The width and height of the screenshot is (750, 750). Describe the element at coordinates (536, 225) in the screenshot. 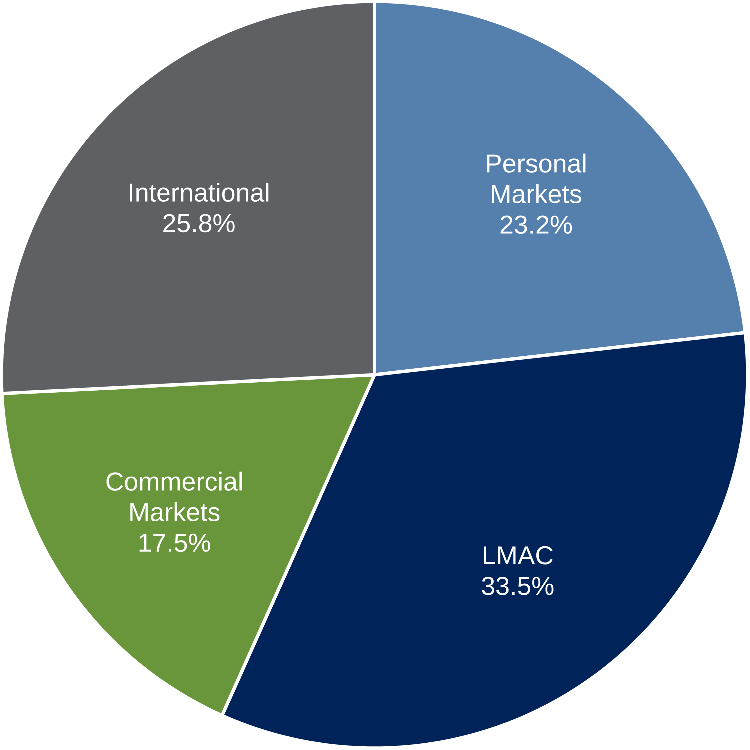

I see `data-label: 23.2%` at that location.